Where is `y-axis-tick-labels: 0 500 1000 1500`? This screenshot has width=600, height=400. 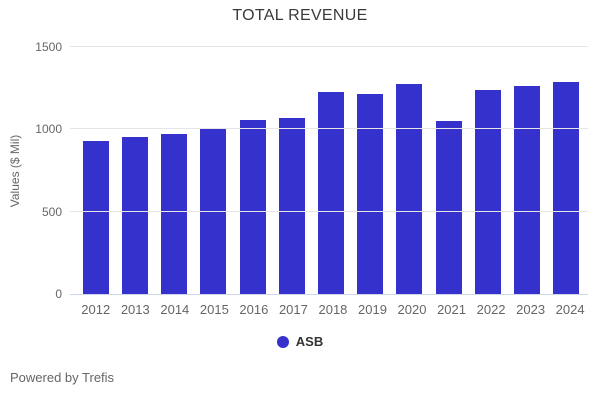 y-axis-tick-labels: 0 500 1000 1500 is located at coordinates (31, 170).